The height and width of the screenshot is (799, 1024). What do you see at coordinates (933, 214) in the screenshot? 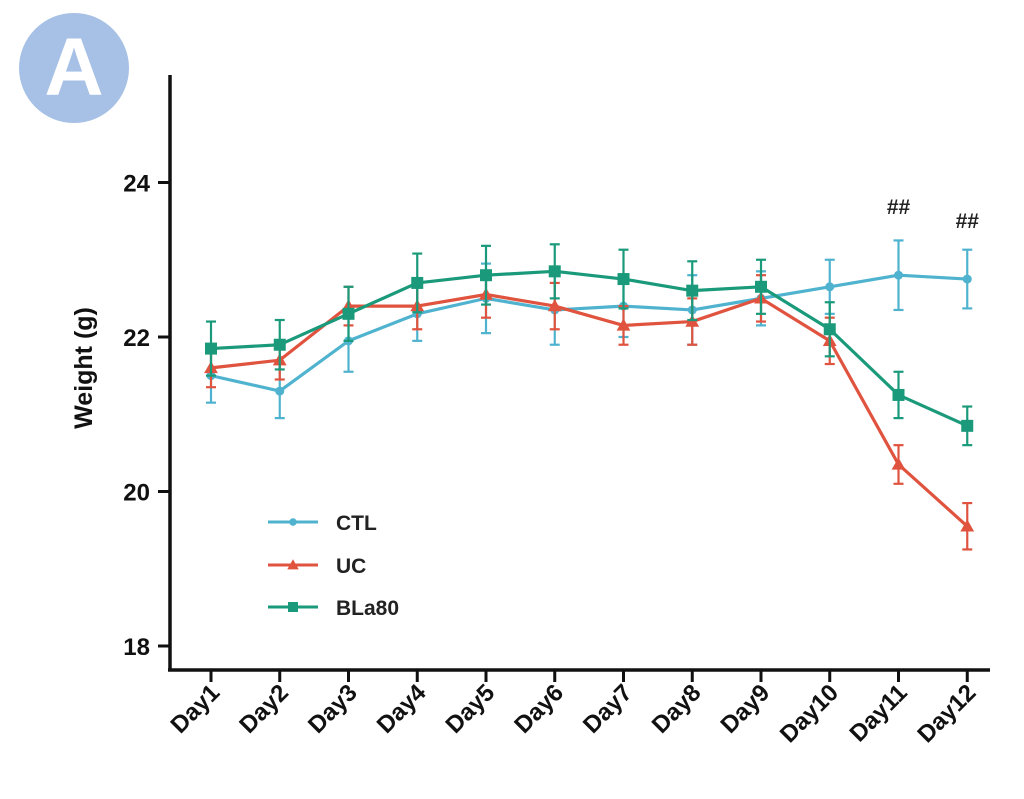
I see `annotations: ## ##` at bounding box center [933, 214].